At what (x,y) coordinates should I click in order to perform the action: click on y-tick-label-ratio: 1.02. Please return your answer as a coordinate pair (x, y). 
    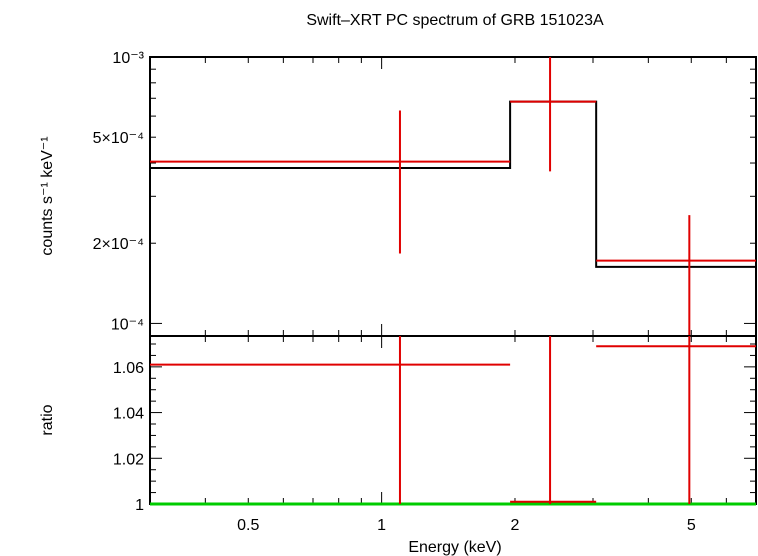
    Looking at the image, I should click on (128, 459).